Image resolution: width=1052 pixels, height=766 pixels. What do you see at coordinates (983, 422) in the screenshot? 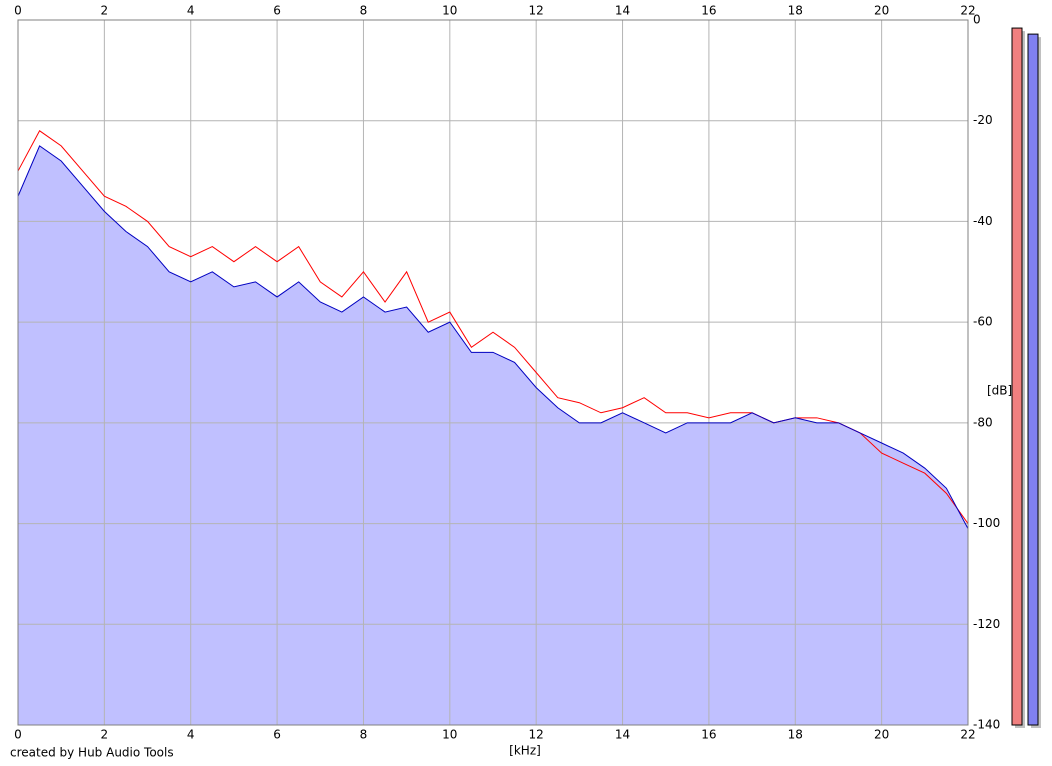
I see `y-tick-label: -80` at bounding box center [983, 422].